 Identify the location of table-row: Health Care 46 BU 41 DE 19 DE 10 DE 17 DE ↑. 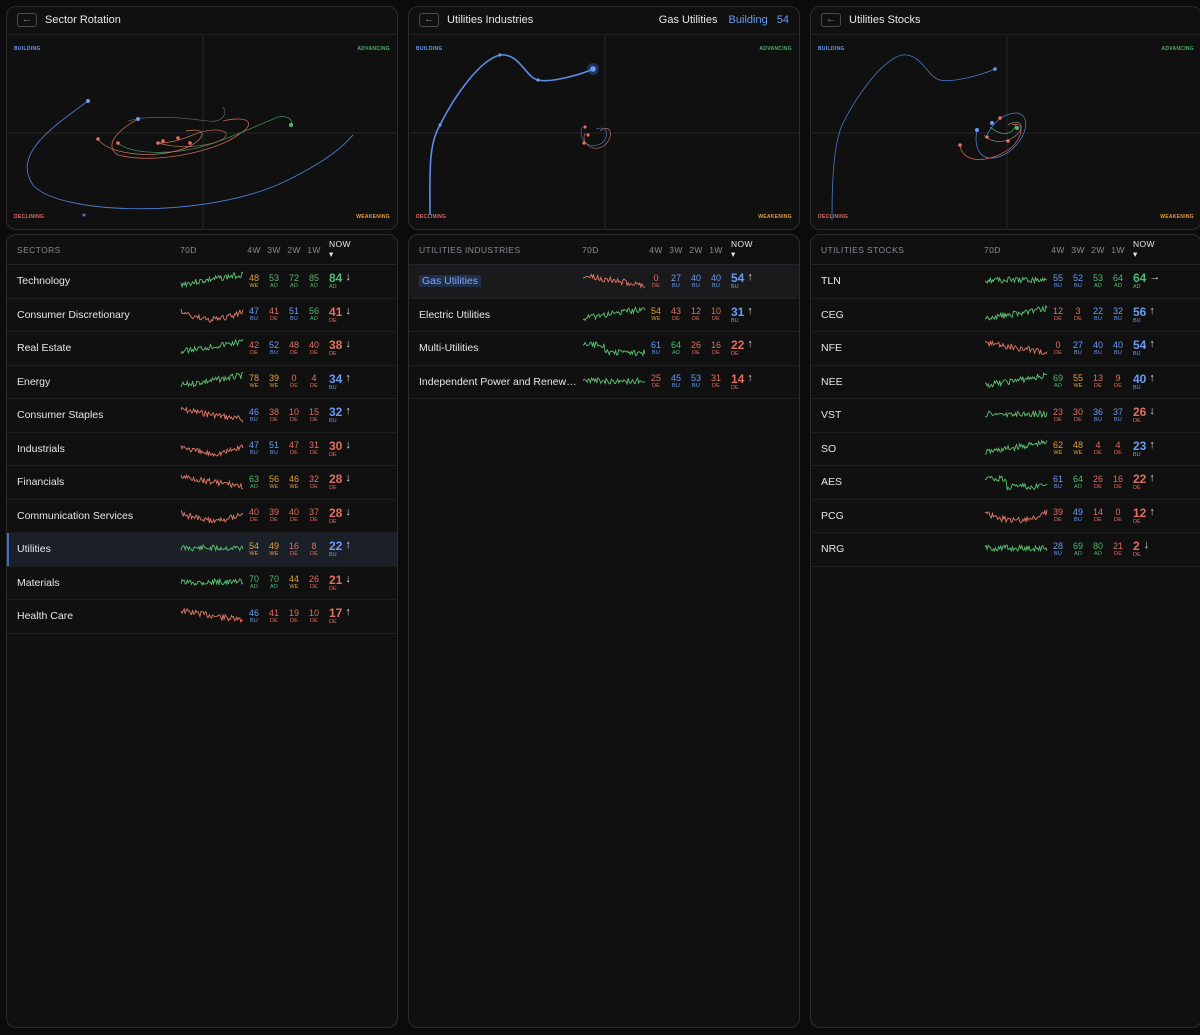
(202, 617).